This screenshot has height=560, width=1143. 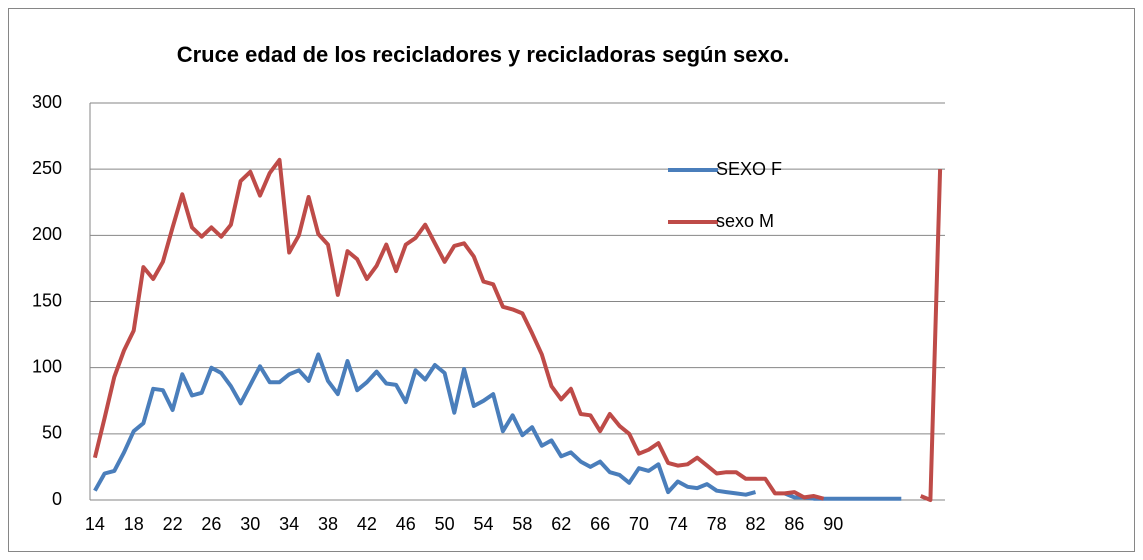 I want to click on x-tick-label: 78, so click(x=717, y=524).